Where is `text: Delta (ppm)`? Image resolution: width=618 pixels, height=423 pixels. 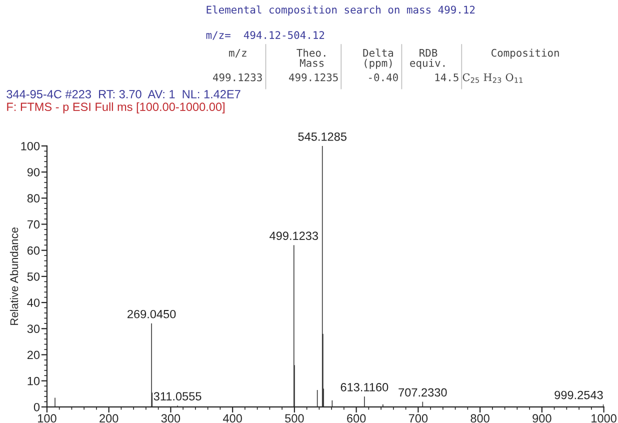 text: Delta (ppm) is located at coordinates (378, 58).